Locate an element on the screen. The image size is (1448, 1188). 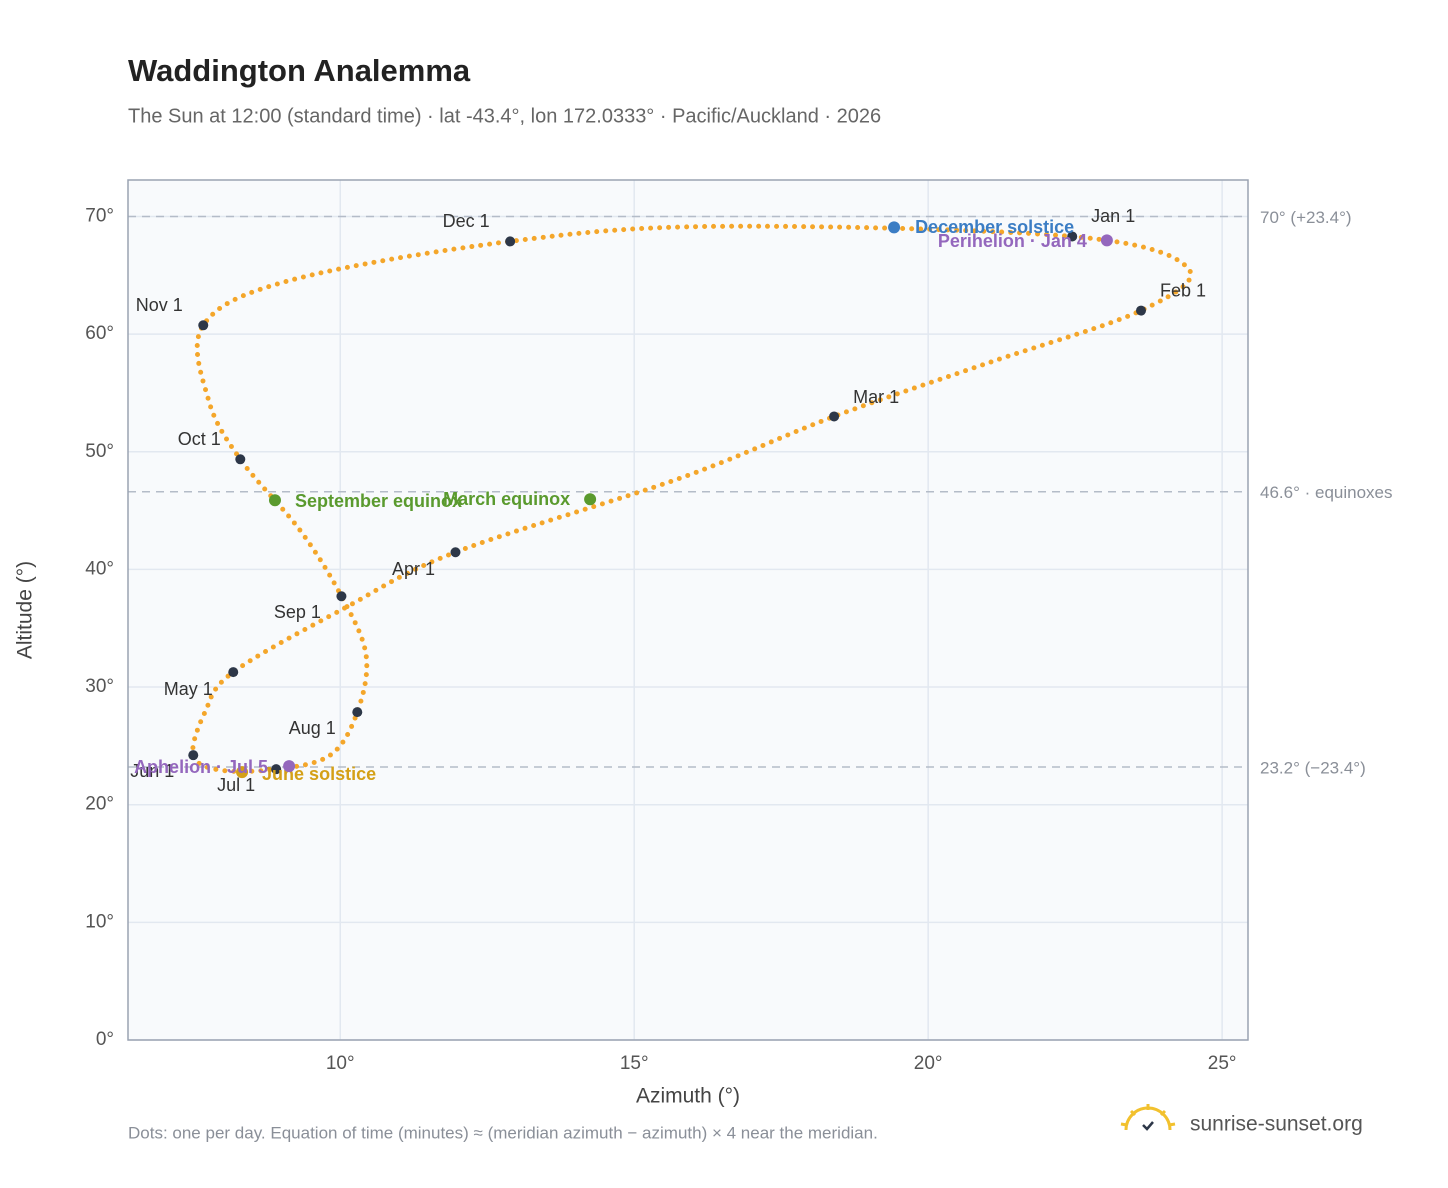
y-tick-label: 20° is located at coordinates (99, 804).